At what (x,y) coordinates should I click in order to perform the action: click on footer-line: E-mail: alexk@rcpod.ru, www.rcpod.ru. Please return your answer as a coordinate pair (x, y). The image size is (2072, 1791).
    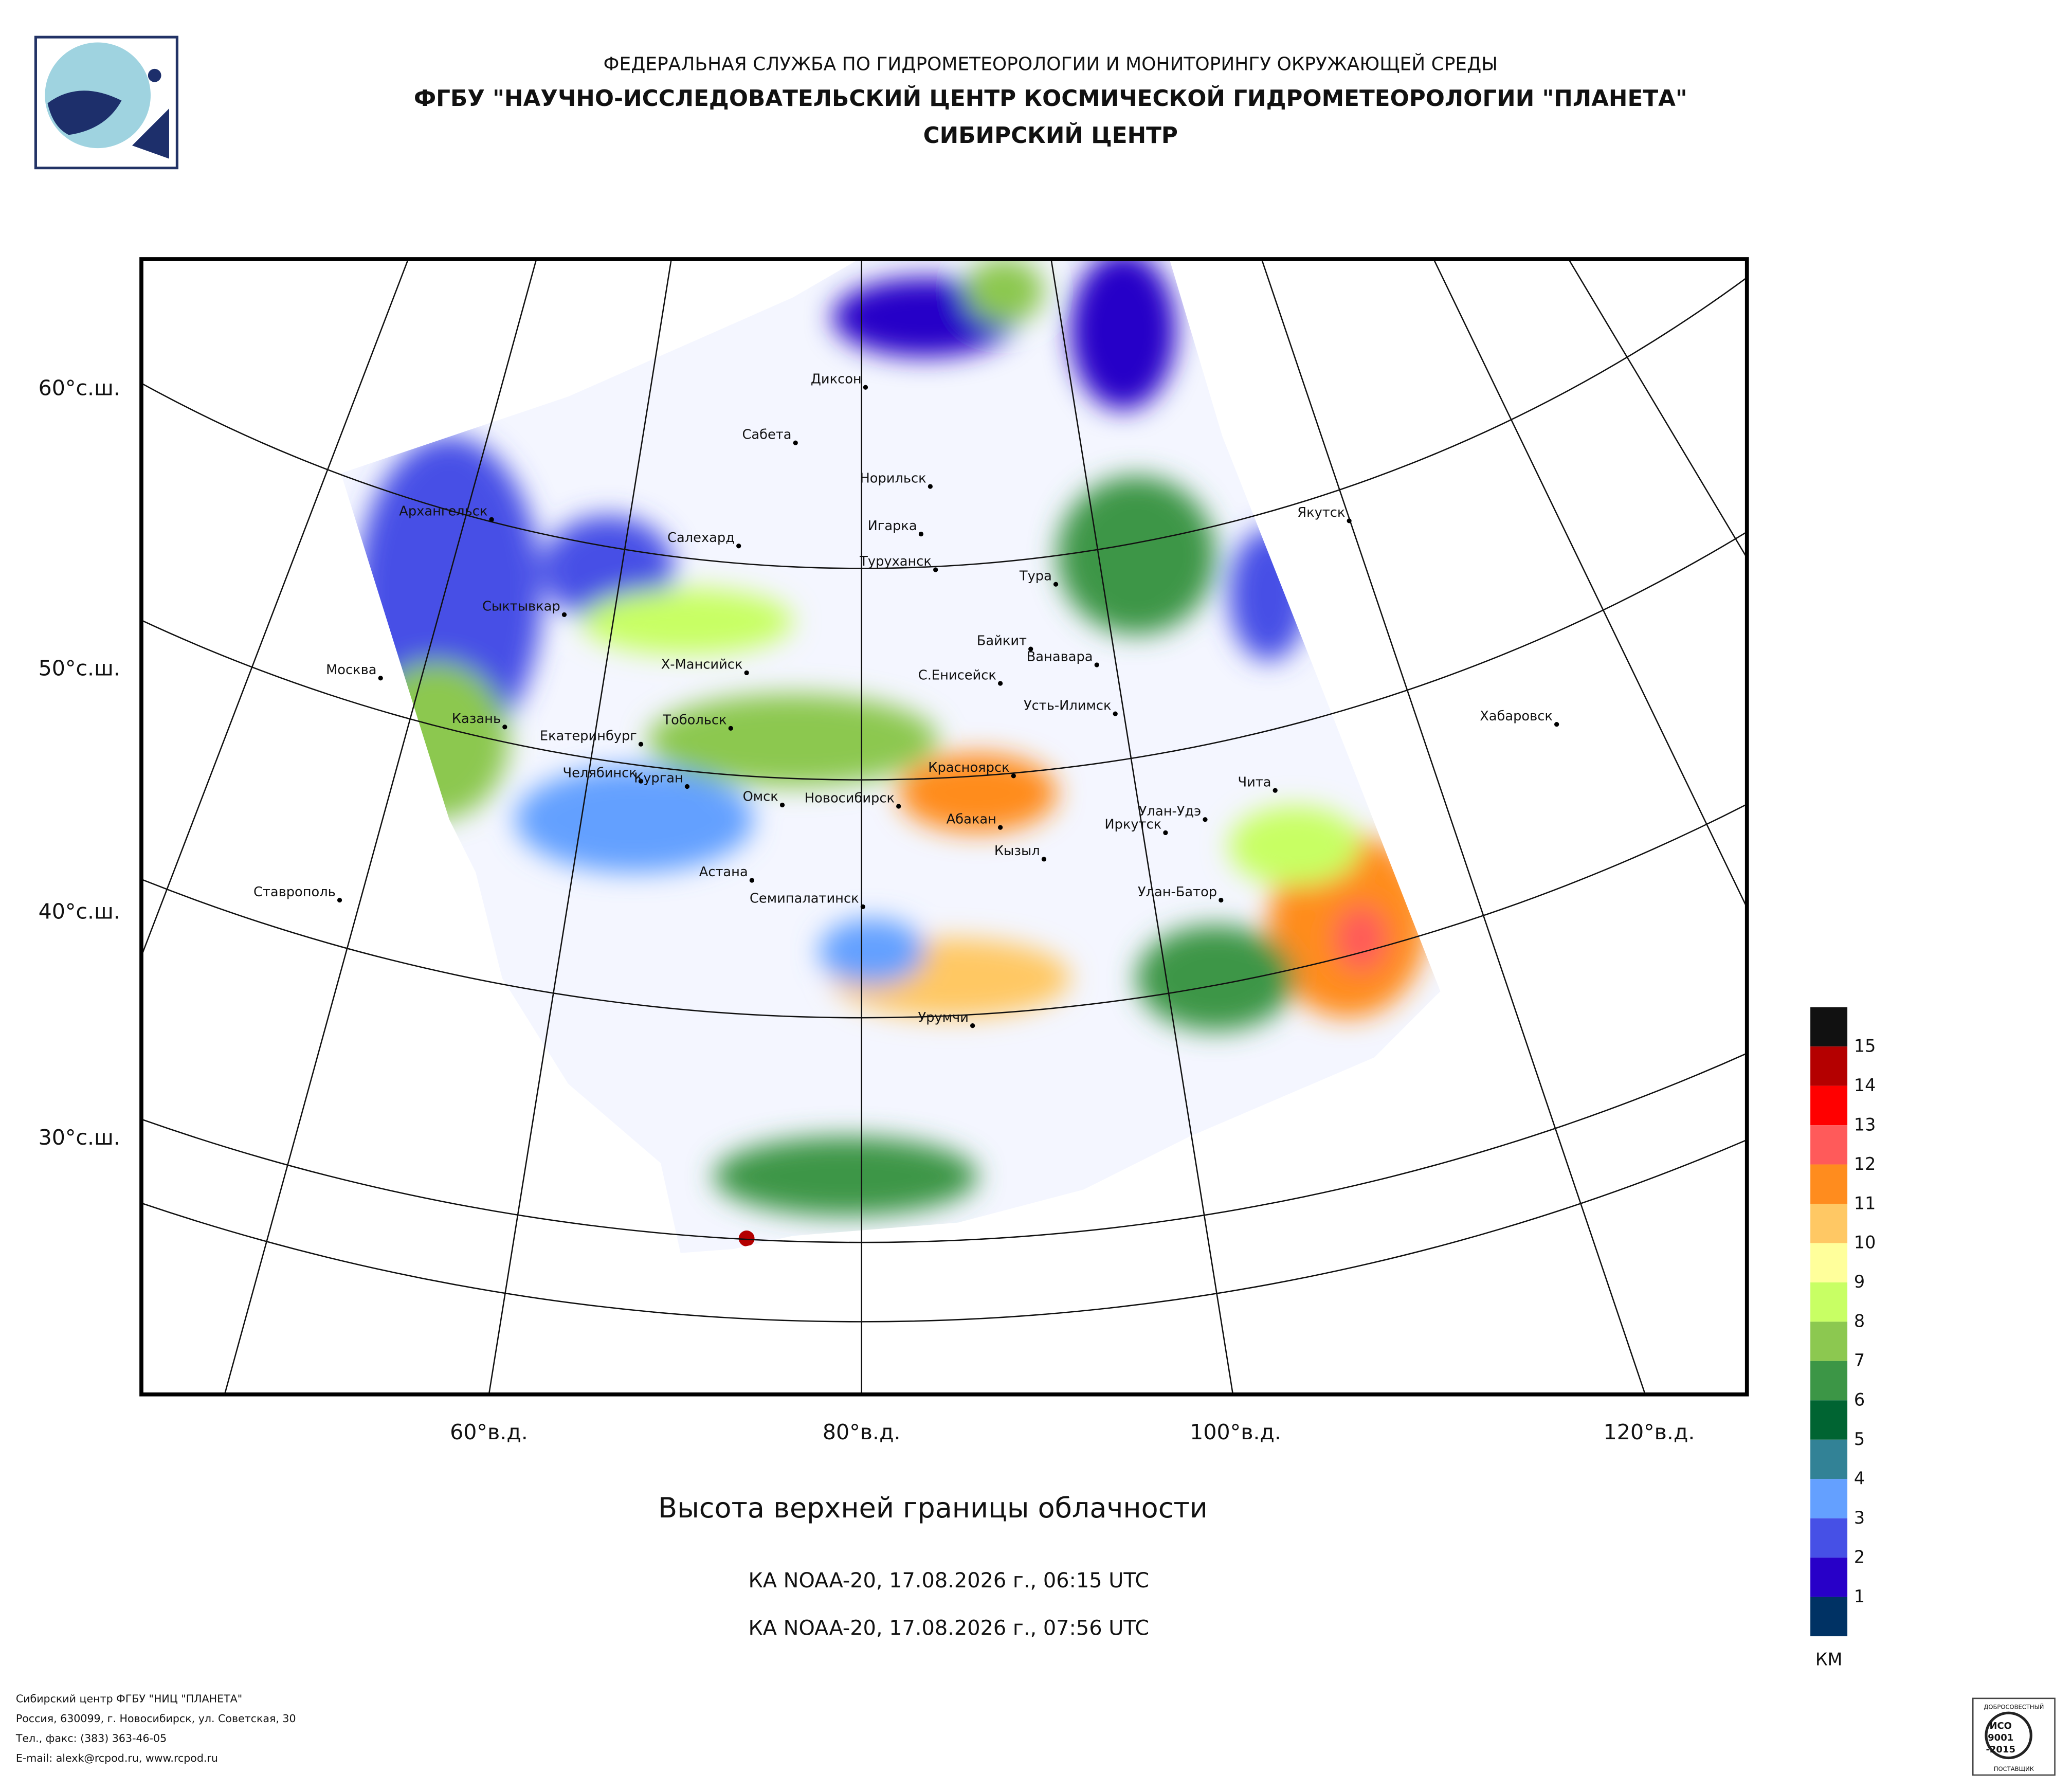
    Looking at the image, I should click on (117, 1758).